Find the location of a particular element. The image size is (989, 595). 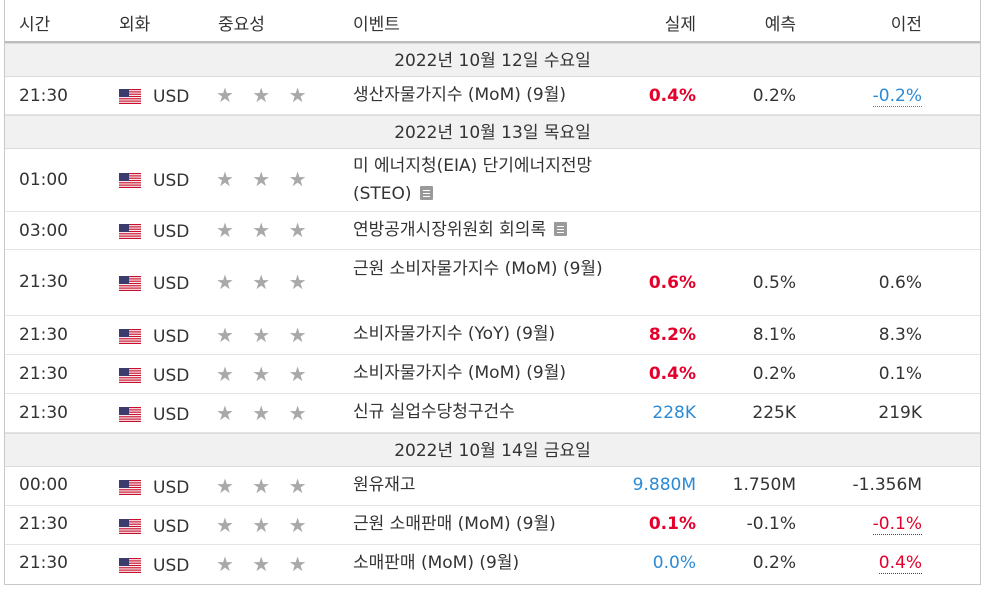

actual-value: 0.6% is located at coordinates (672, 283).